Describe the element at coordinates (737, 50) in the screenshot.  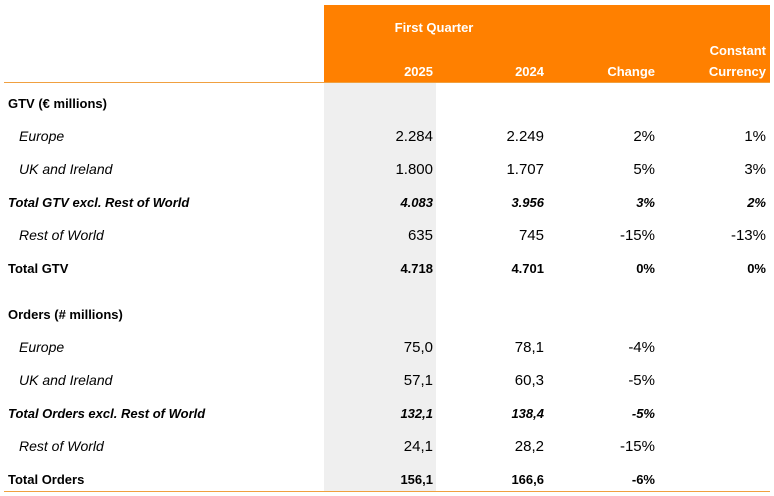
I see `header-constant-line1: Constant` at that location.